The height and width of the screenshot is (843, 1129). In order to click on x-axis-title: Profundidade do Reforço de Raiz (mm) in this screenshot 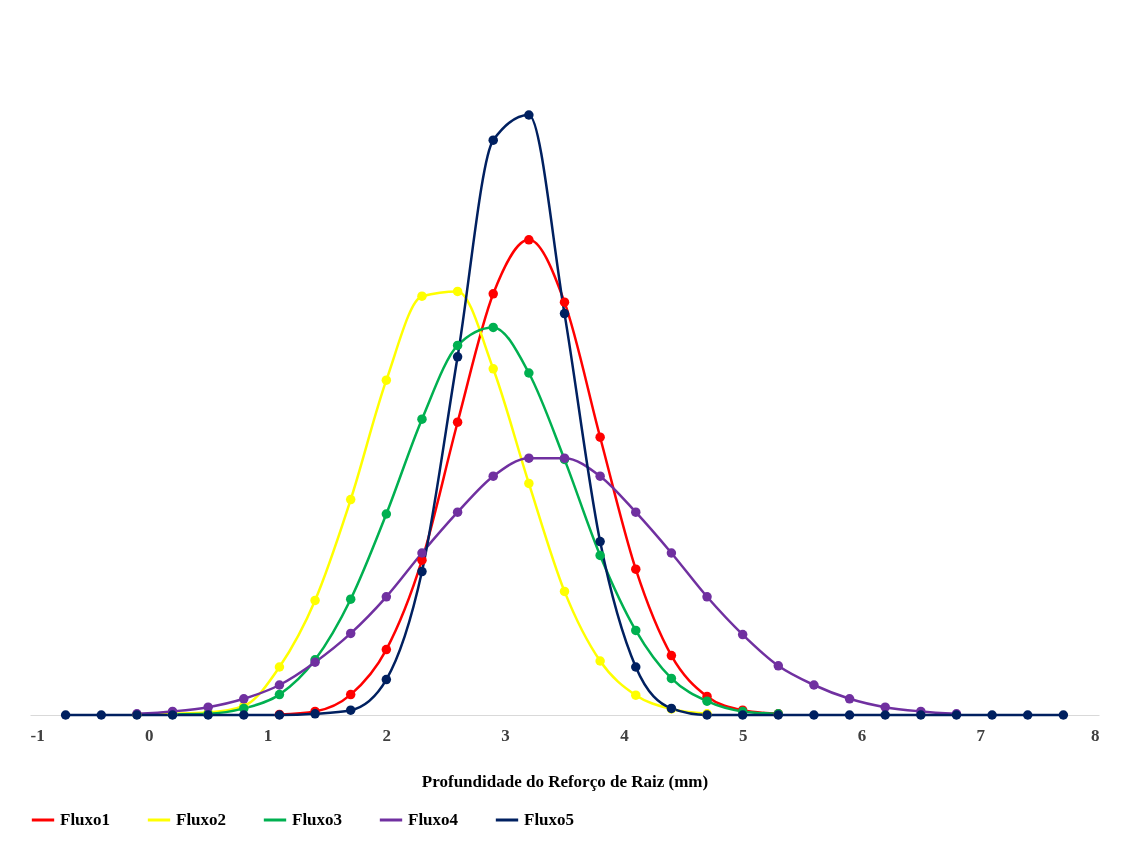, I will do `click(565, 781)`.